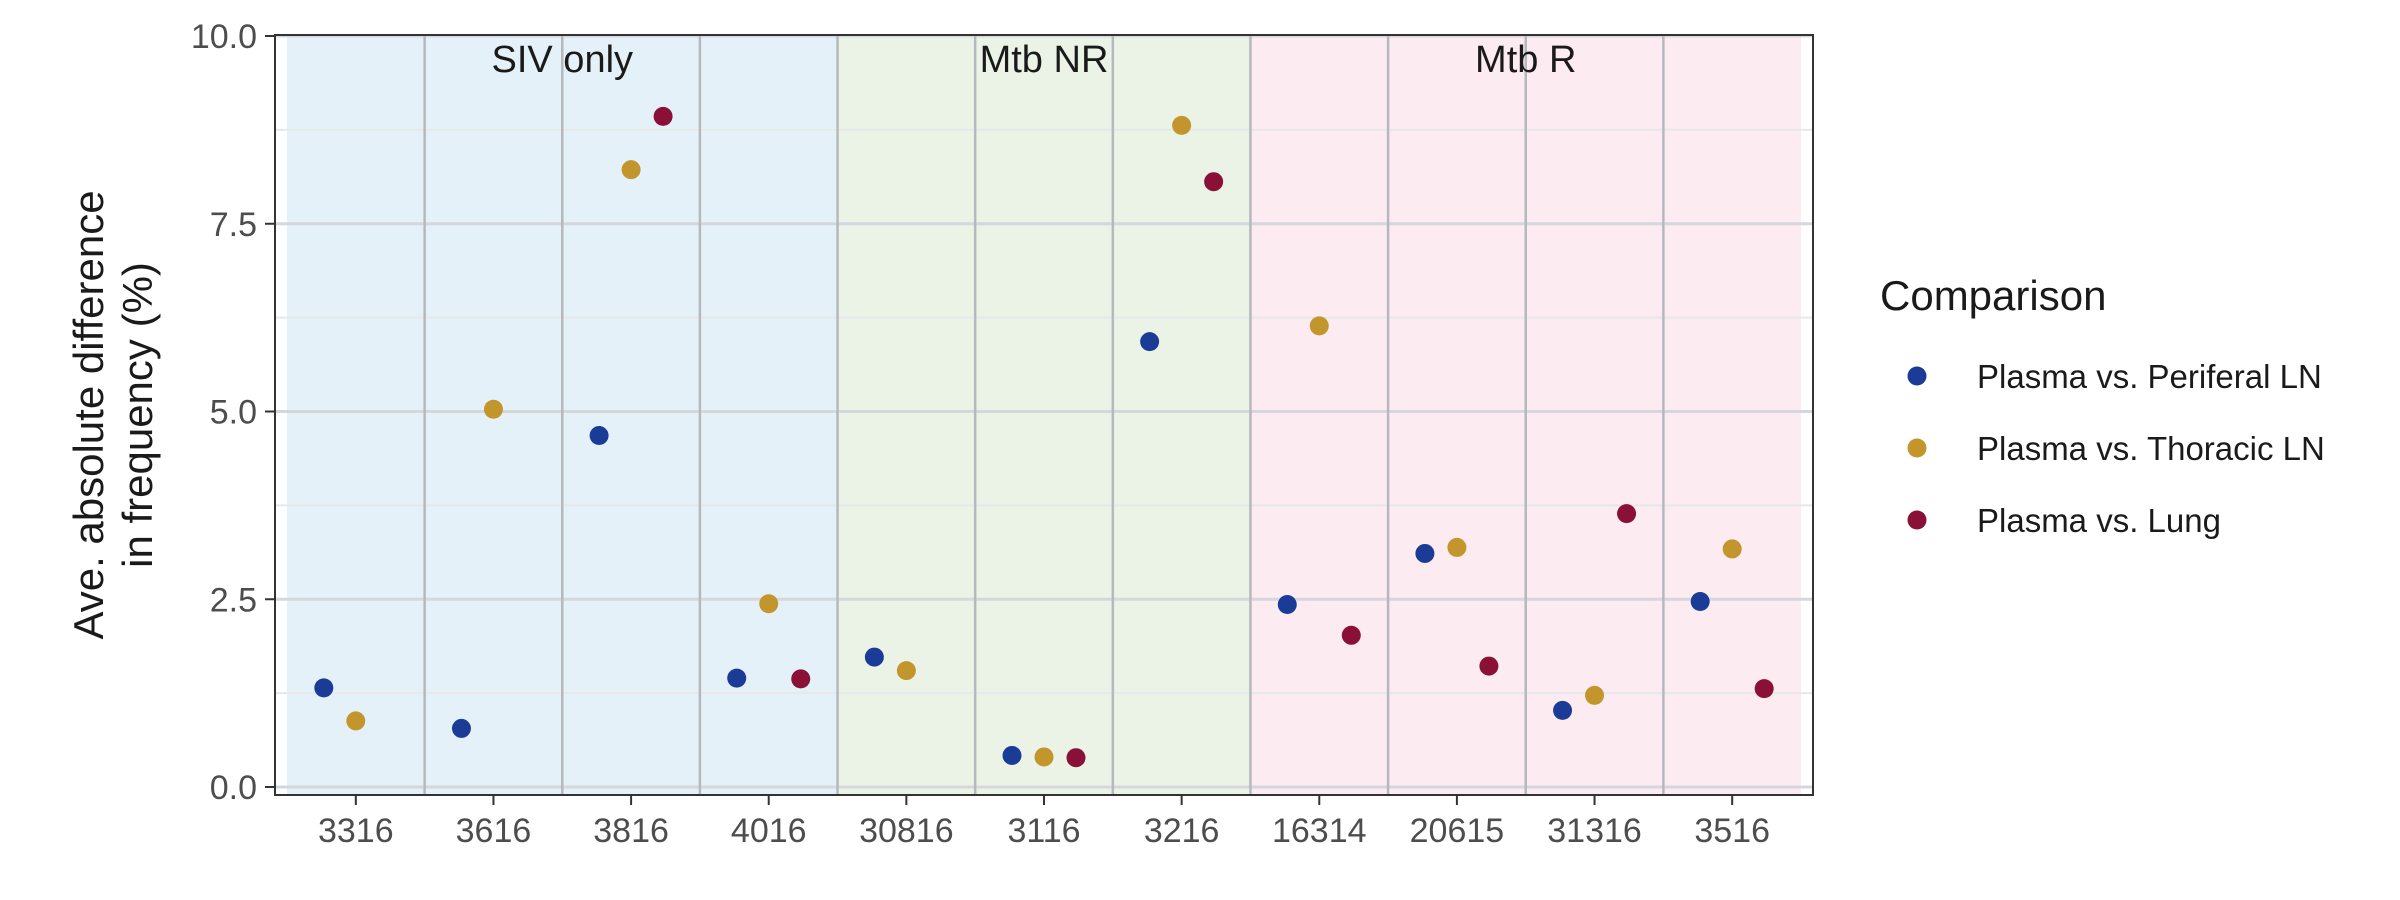 Image resolution: width=2400 pixels, height=900 pixels. What do you see at coordinates (233, 788) in the screenshot?
I see `y-tick-label: 0.0` at bounding box center [233, 788].